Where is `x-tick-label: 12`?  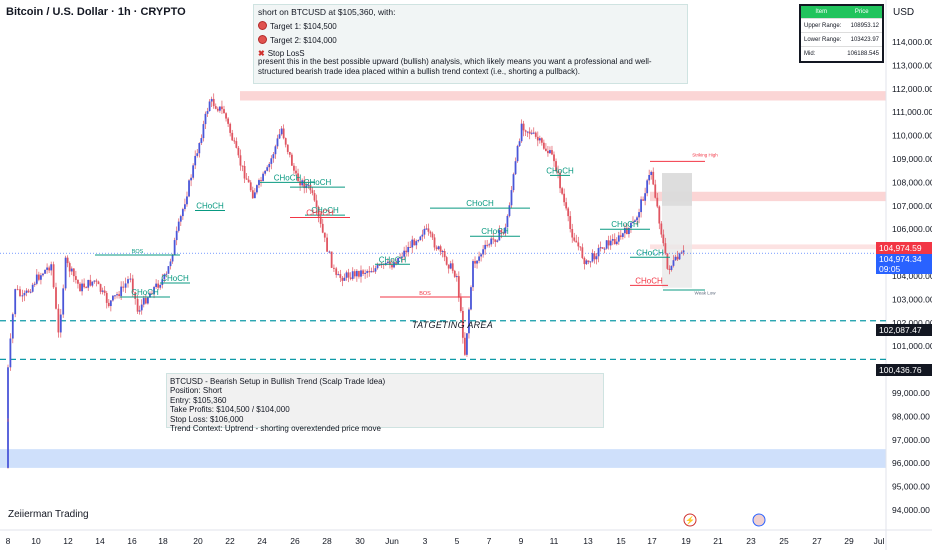 x-tick-label: 12 is located at coordinates (68, 541).